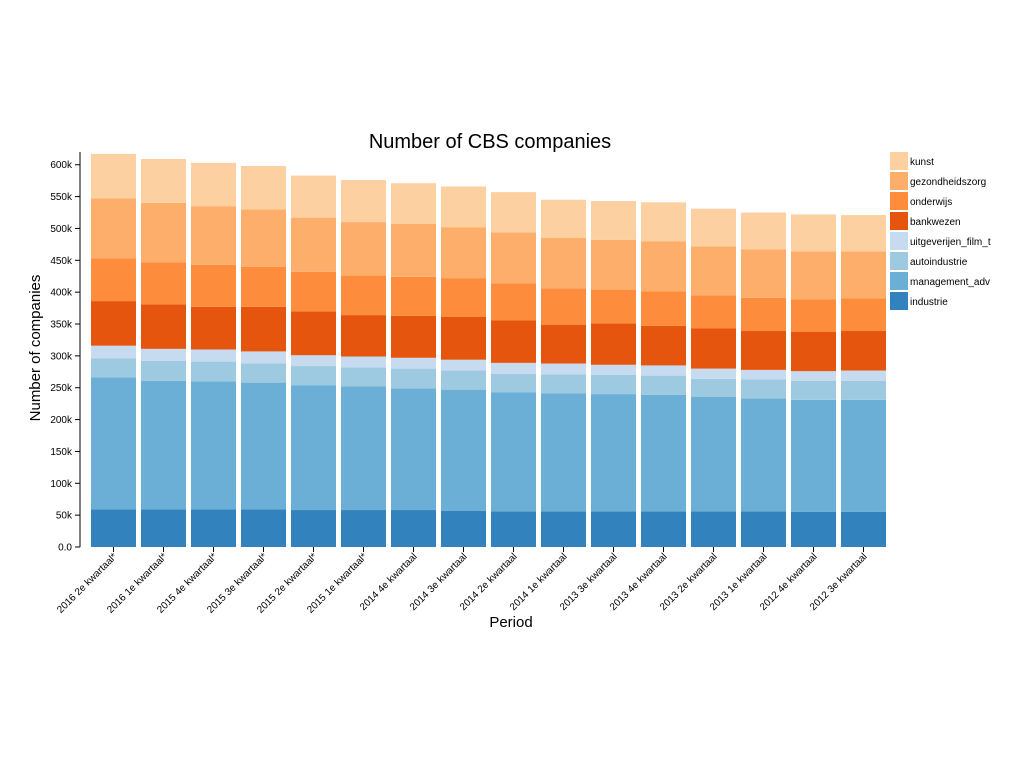  Describe the element at coordinates (61, 229) in the screenshot. I see `y-tick-label: 500k` at that location.